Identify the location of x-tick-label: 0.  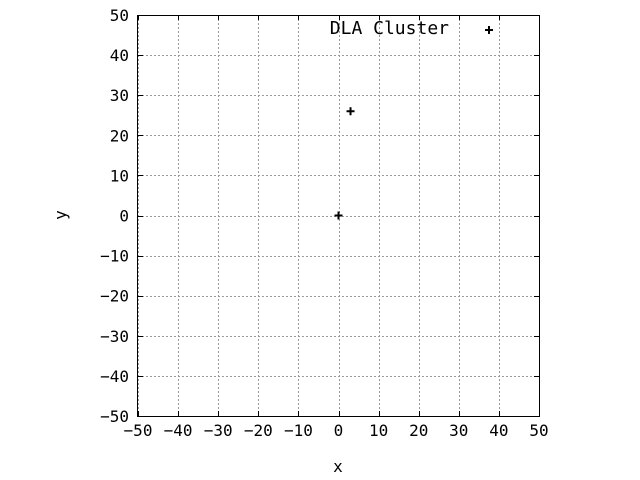
(339, 430).